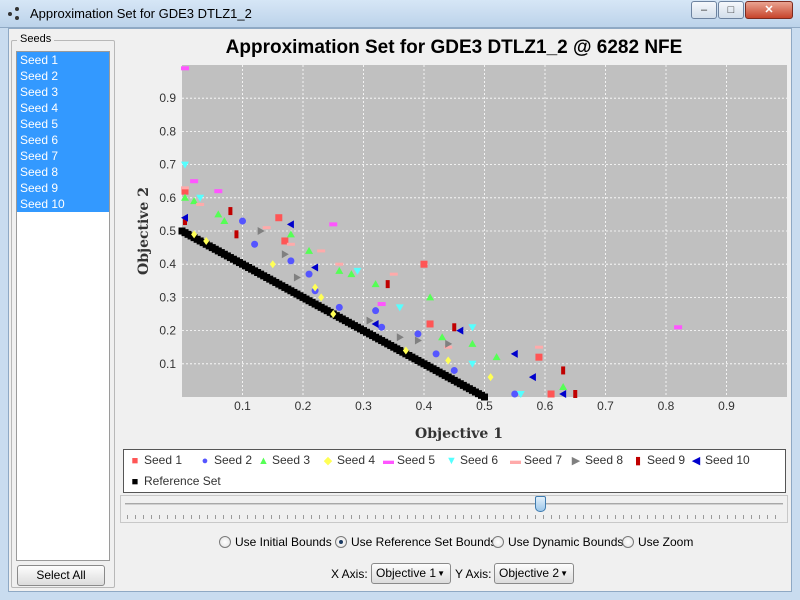 The height and width of the screenshot is (600, 800). Describe the element at coordinates (63, 188) in the screenshot. I see `seed-list-item-9: Seed 9` at that location.